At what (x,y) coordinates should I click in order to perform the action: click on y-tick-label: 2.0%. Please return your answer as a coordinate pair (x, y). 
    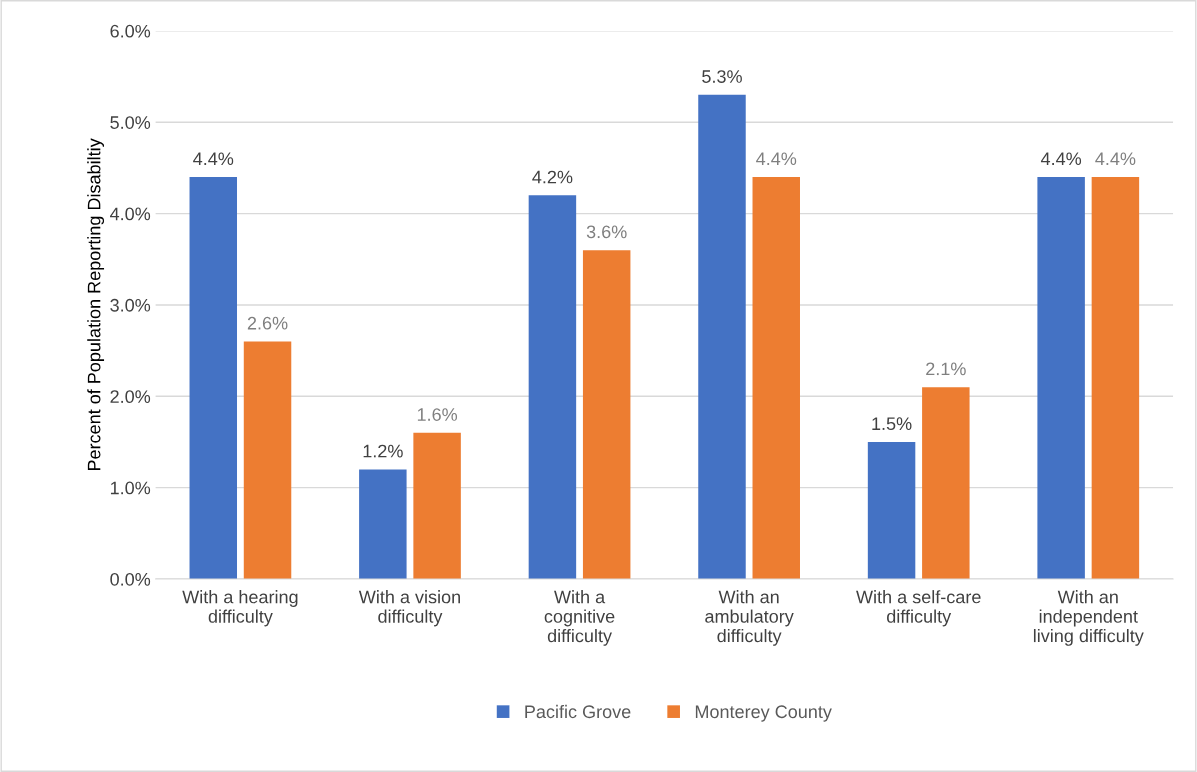
    Looking at the image, I should click on (130, 397).